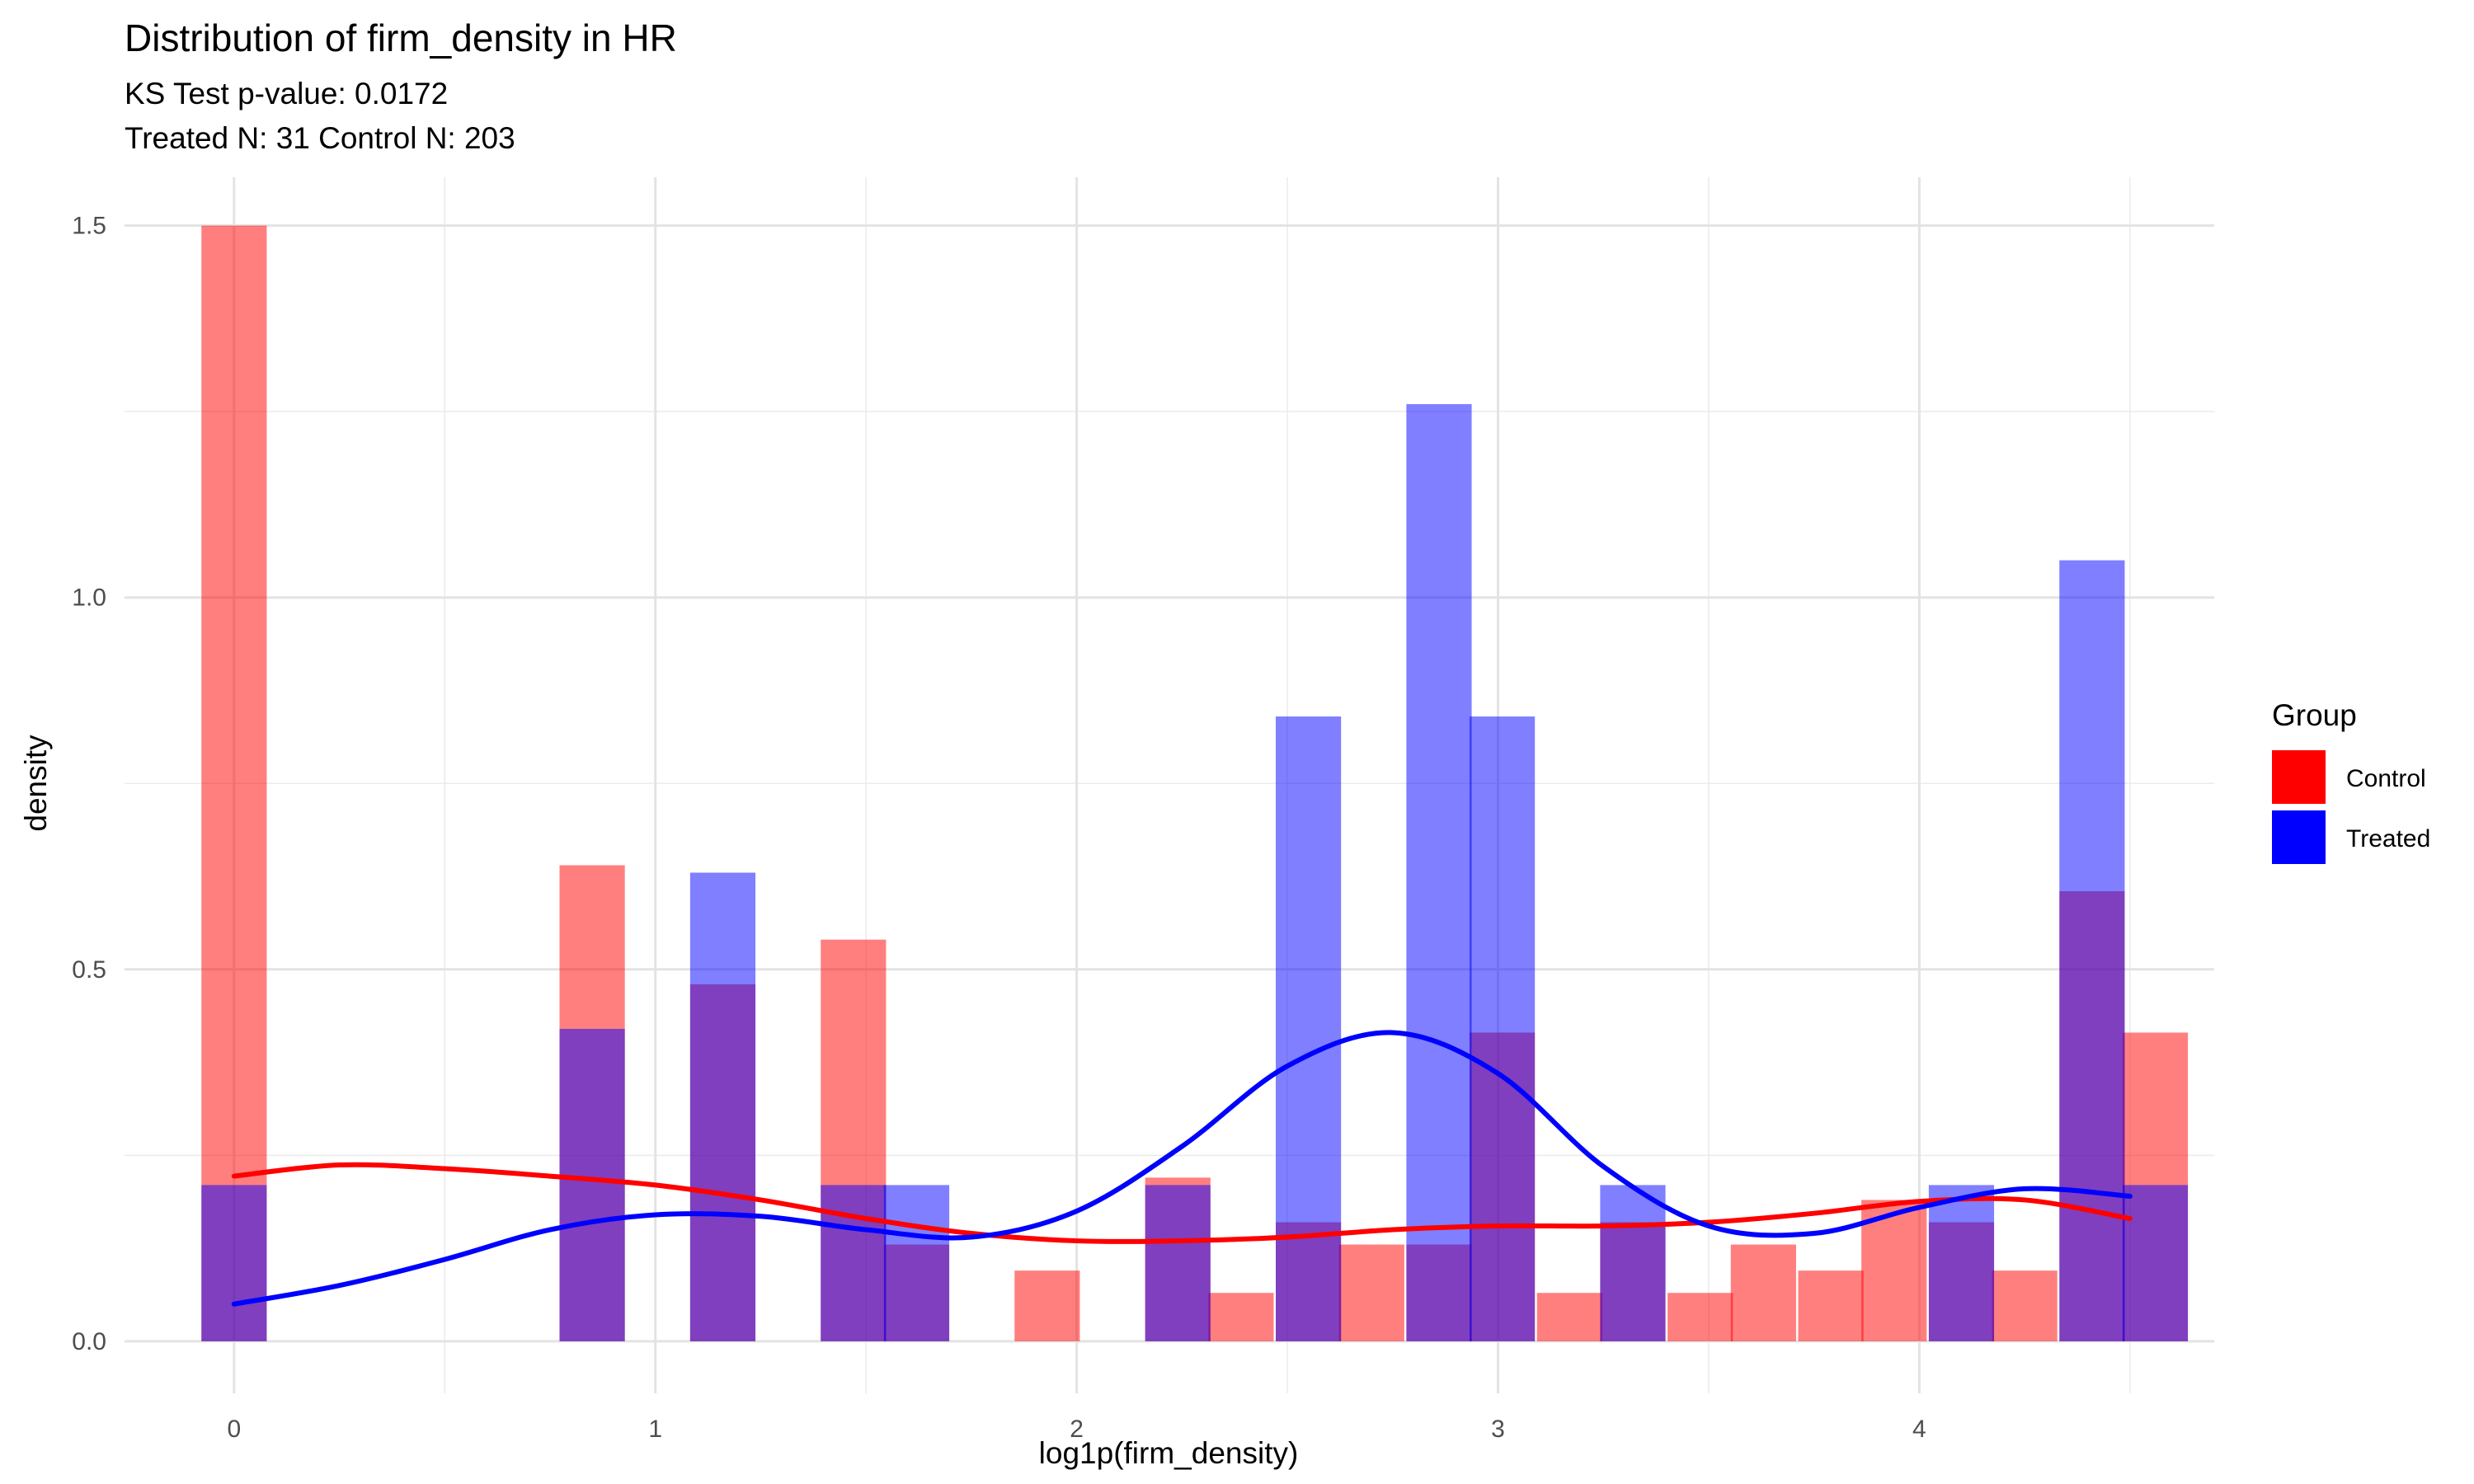 This screenshot has width=2474, height=1484. What do you see at coordinates (655, 1429) in the screenshot?
I see `x-tick-label: 1` at bounding box center [655, 1429].